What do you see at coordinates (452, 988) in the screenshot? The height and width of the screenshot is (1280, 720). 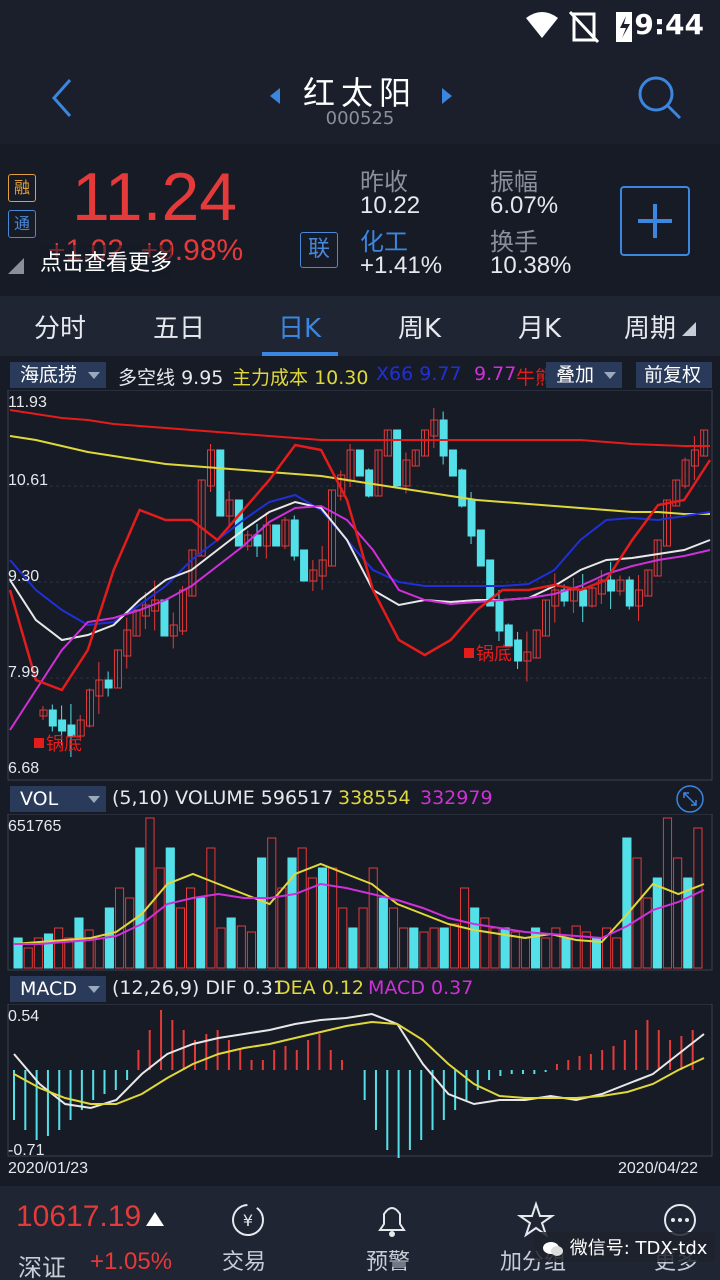 I see `macd-value: 0.37` at bounding box center [452, 988].